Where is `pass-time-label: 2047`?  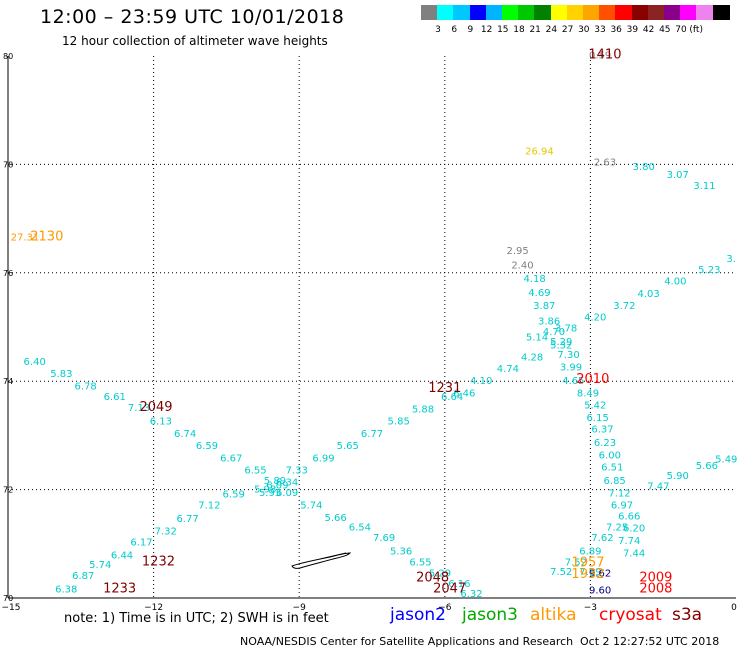
pass-time-label: 2047 is located at coordinates (449, 589).